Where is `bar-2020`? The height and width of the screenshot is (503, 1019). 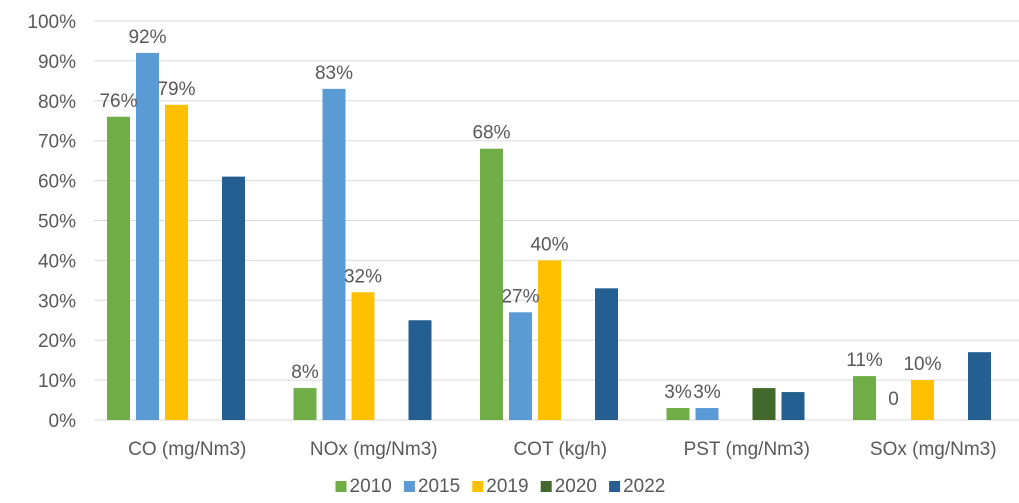
bar-2020 is located at coordinates (764, 404).